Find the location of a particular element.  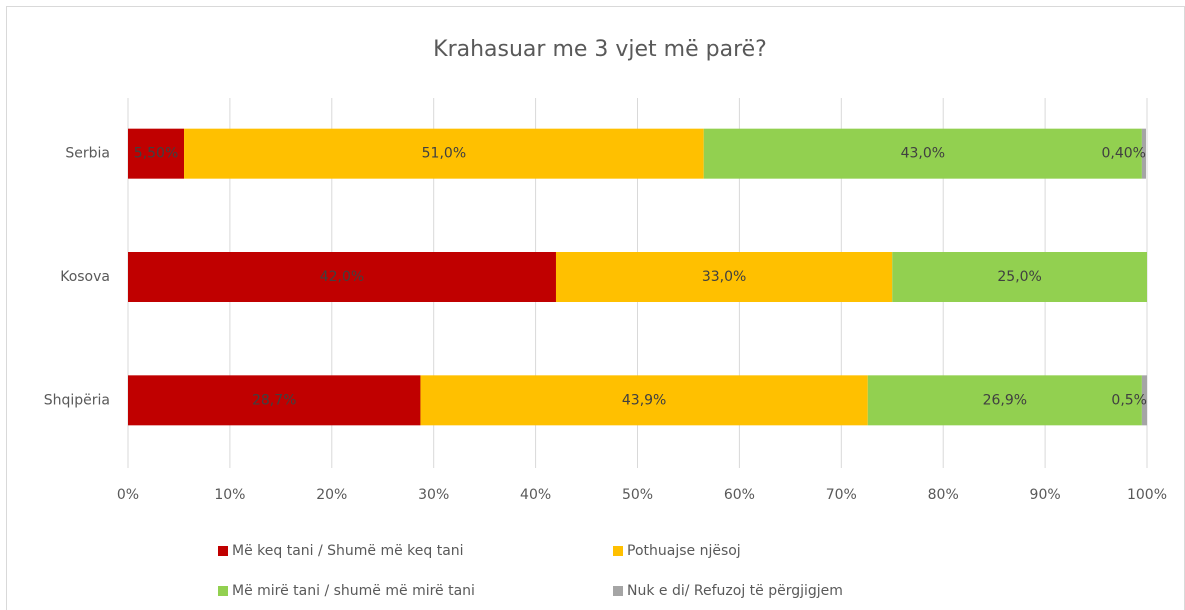

legend-label: Më mirë tani / shumë më mirë tani is located at coordinates (353, 591).